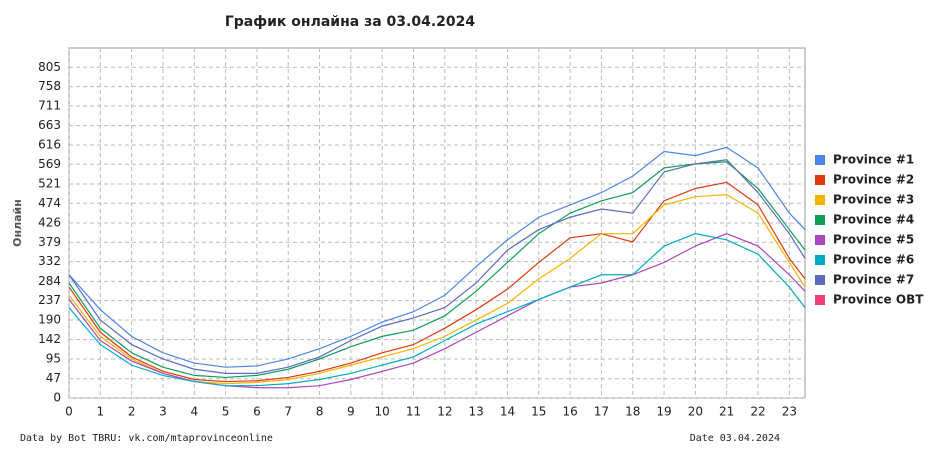 This screenshot has height=450, width=940. Describe the element at coordinates (632, 412) in the screenshot. I see `x-tick-label: 18` at that location.